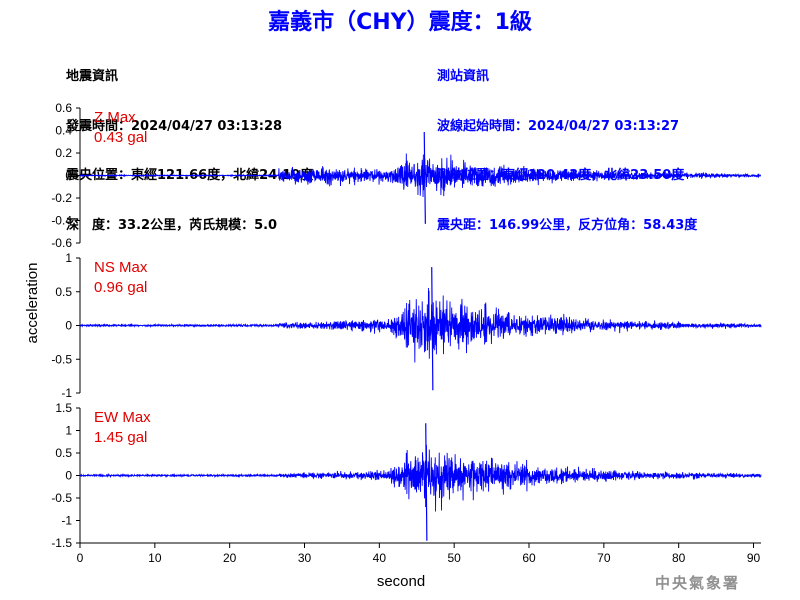  I want to click on y-tick-label-ew: 1.5, so click(63, 408).